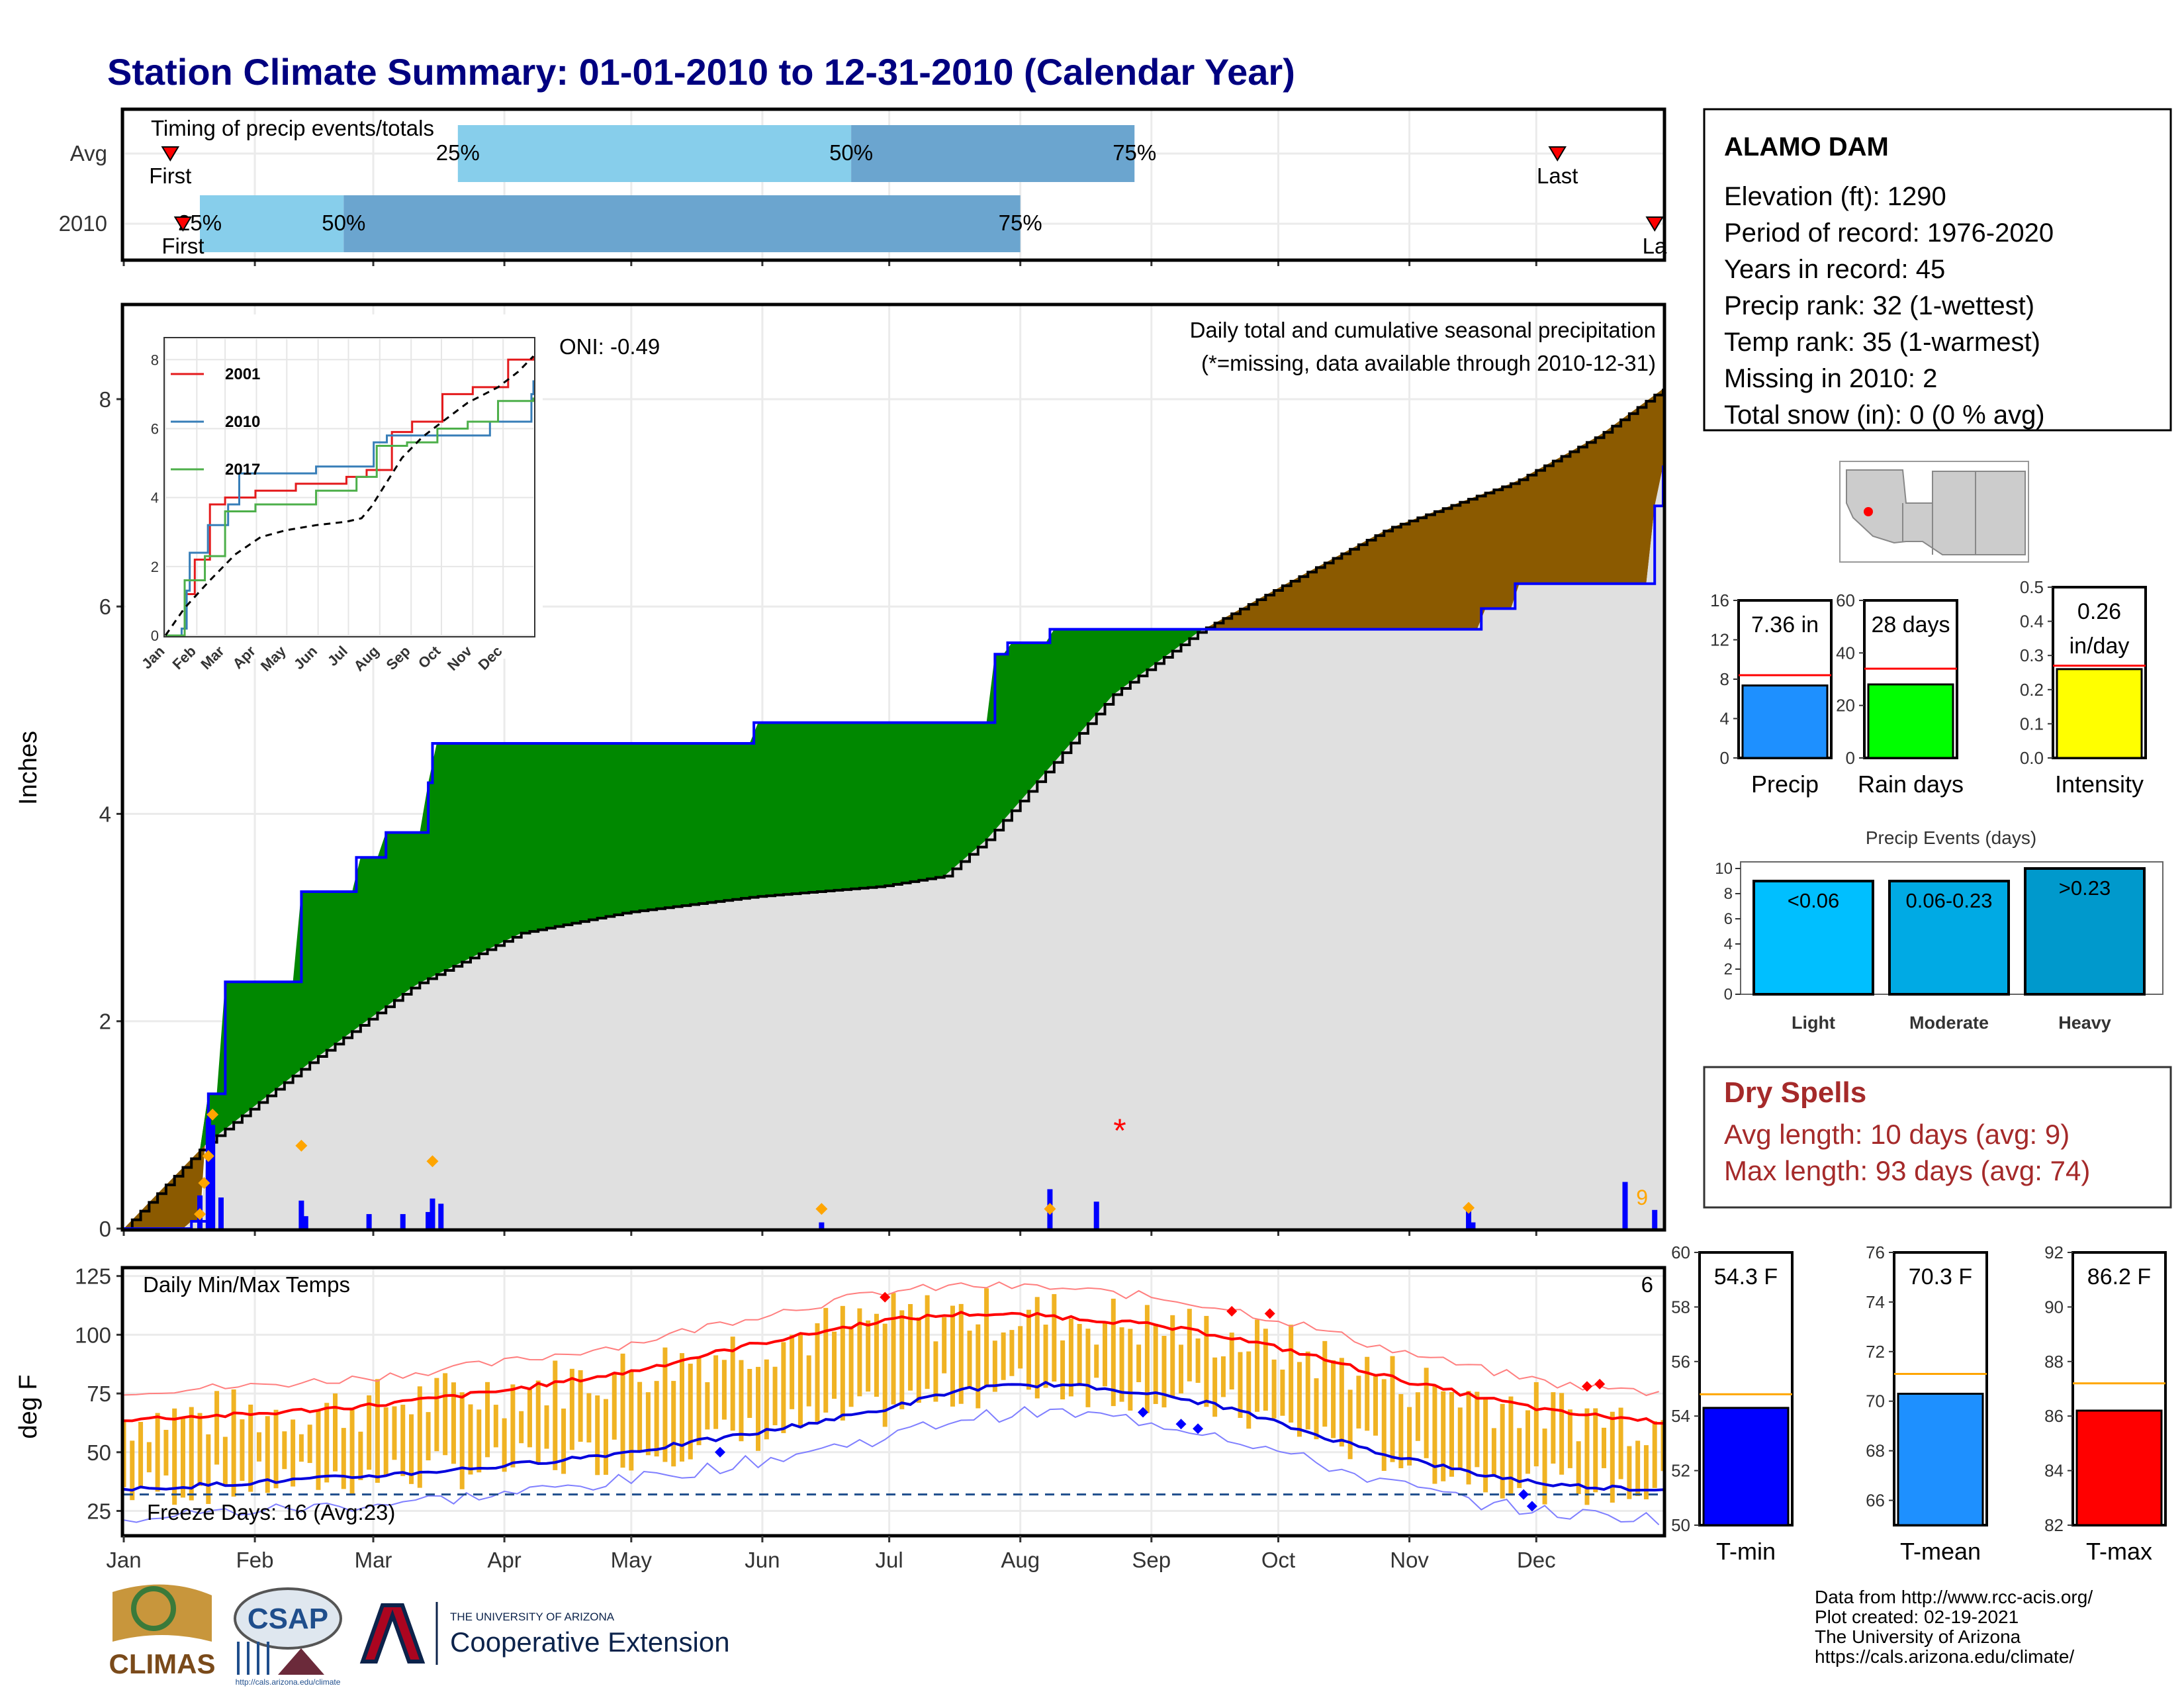  What do you see at coordinates (1151, 1560) in the screenshot?
I see `month-label: Sep` at bounding box center [1151, 1560].